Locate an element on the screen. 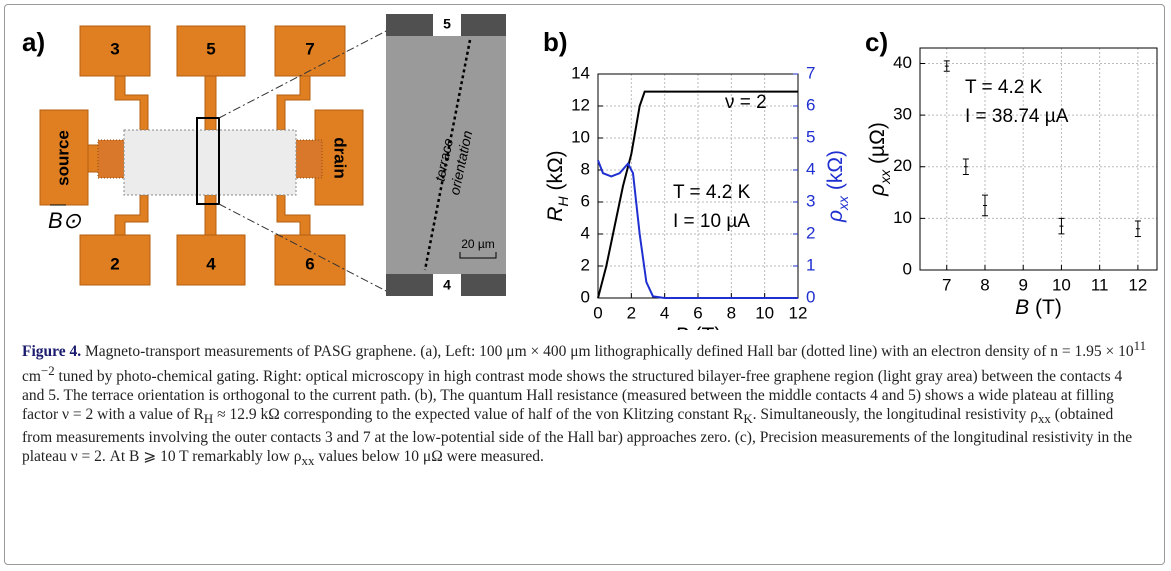 This screenshot has height=571, width=1171. x-tick-label: 0 is located at coordinates (597, 312).